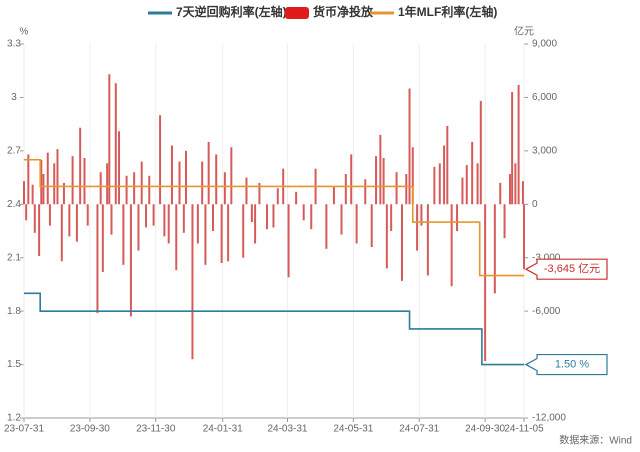 Image resolution: width=640 pixels, height=452 pixels. Describe the element at coordinates (14, 257) in the screenshot. I see `y-tick-label: 2.1` at that location.